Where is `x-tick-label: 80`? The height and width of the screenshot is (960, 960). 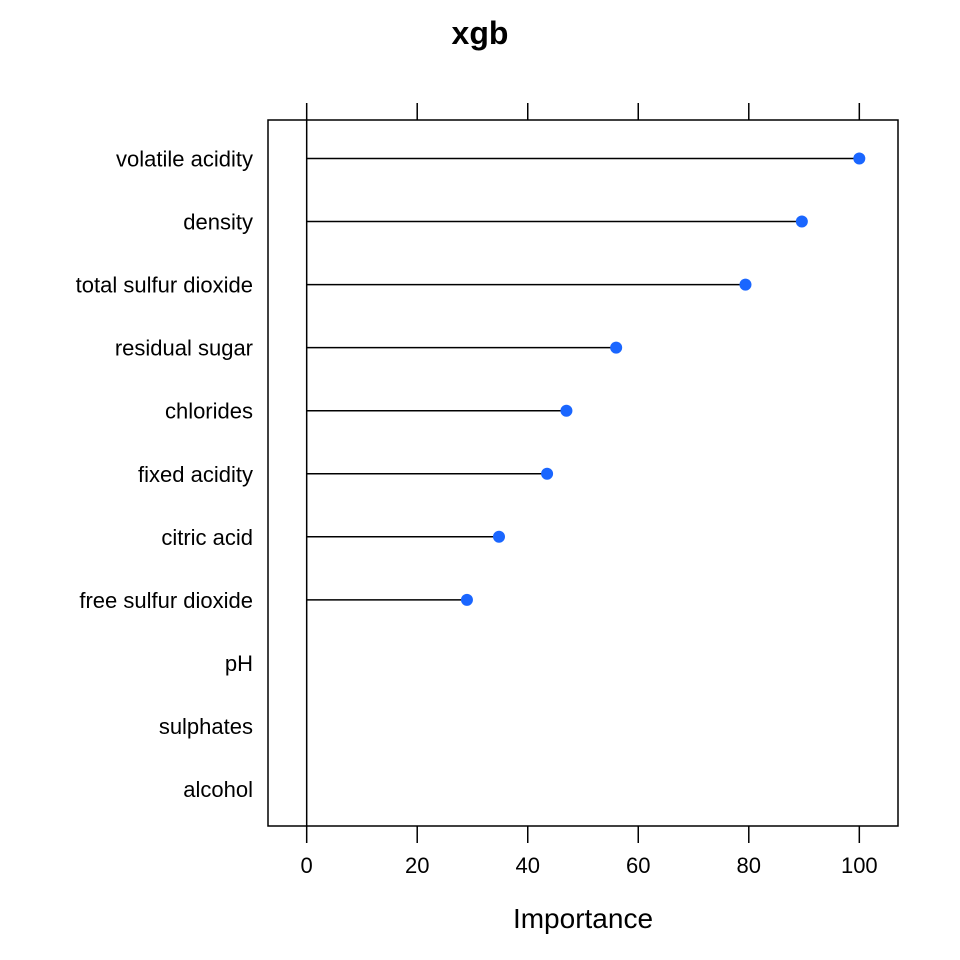 x-tick-label: 80 is located at coordinates (749, 865).